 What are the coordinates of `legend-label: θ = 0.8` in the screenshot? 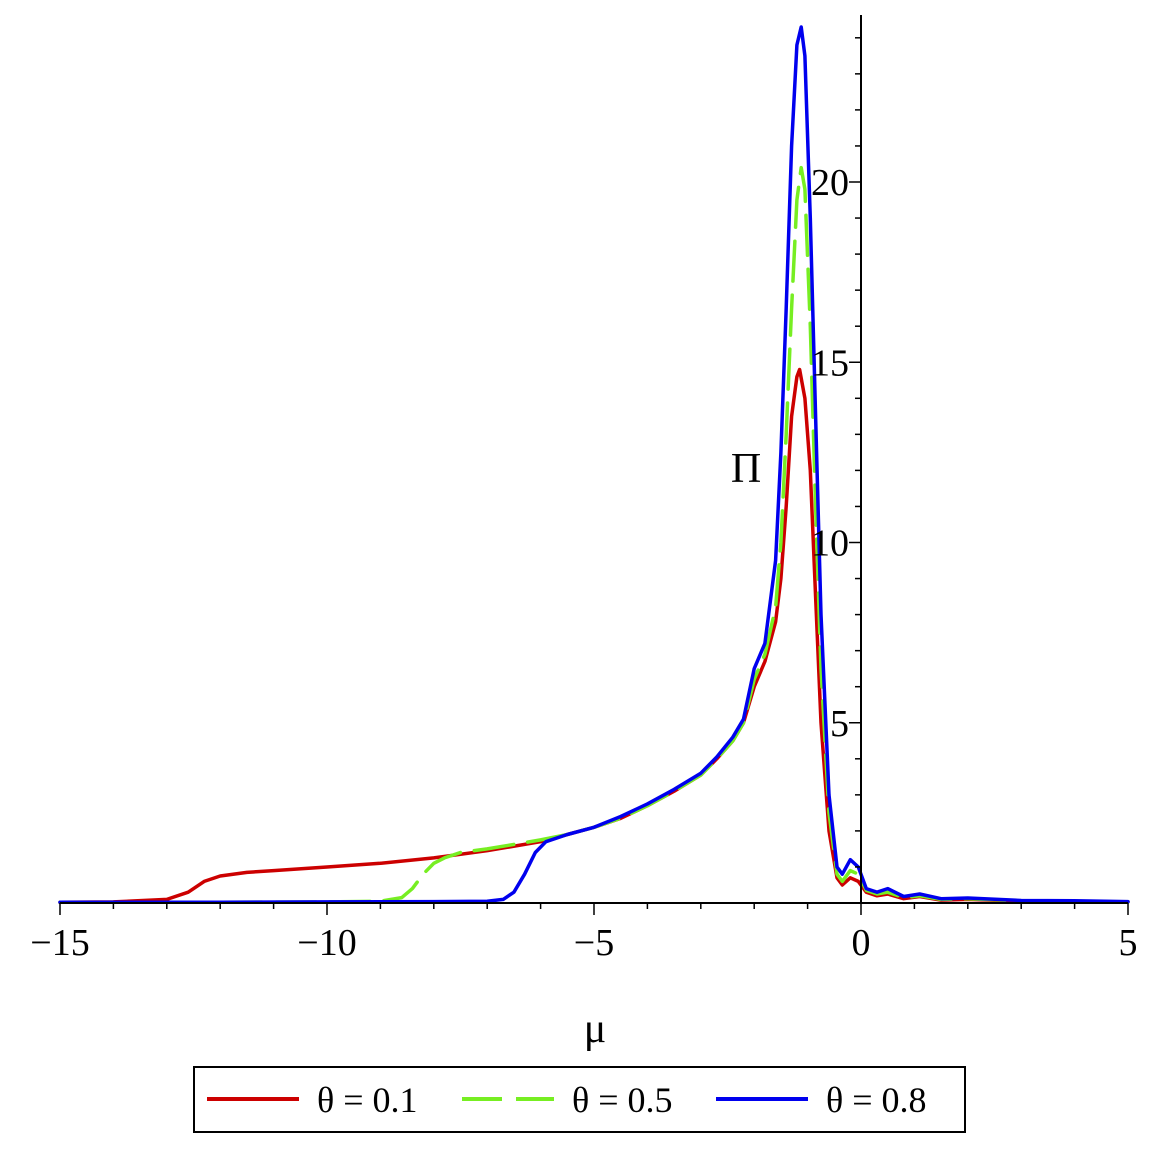 It's located at (876, 1100).